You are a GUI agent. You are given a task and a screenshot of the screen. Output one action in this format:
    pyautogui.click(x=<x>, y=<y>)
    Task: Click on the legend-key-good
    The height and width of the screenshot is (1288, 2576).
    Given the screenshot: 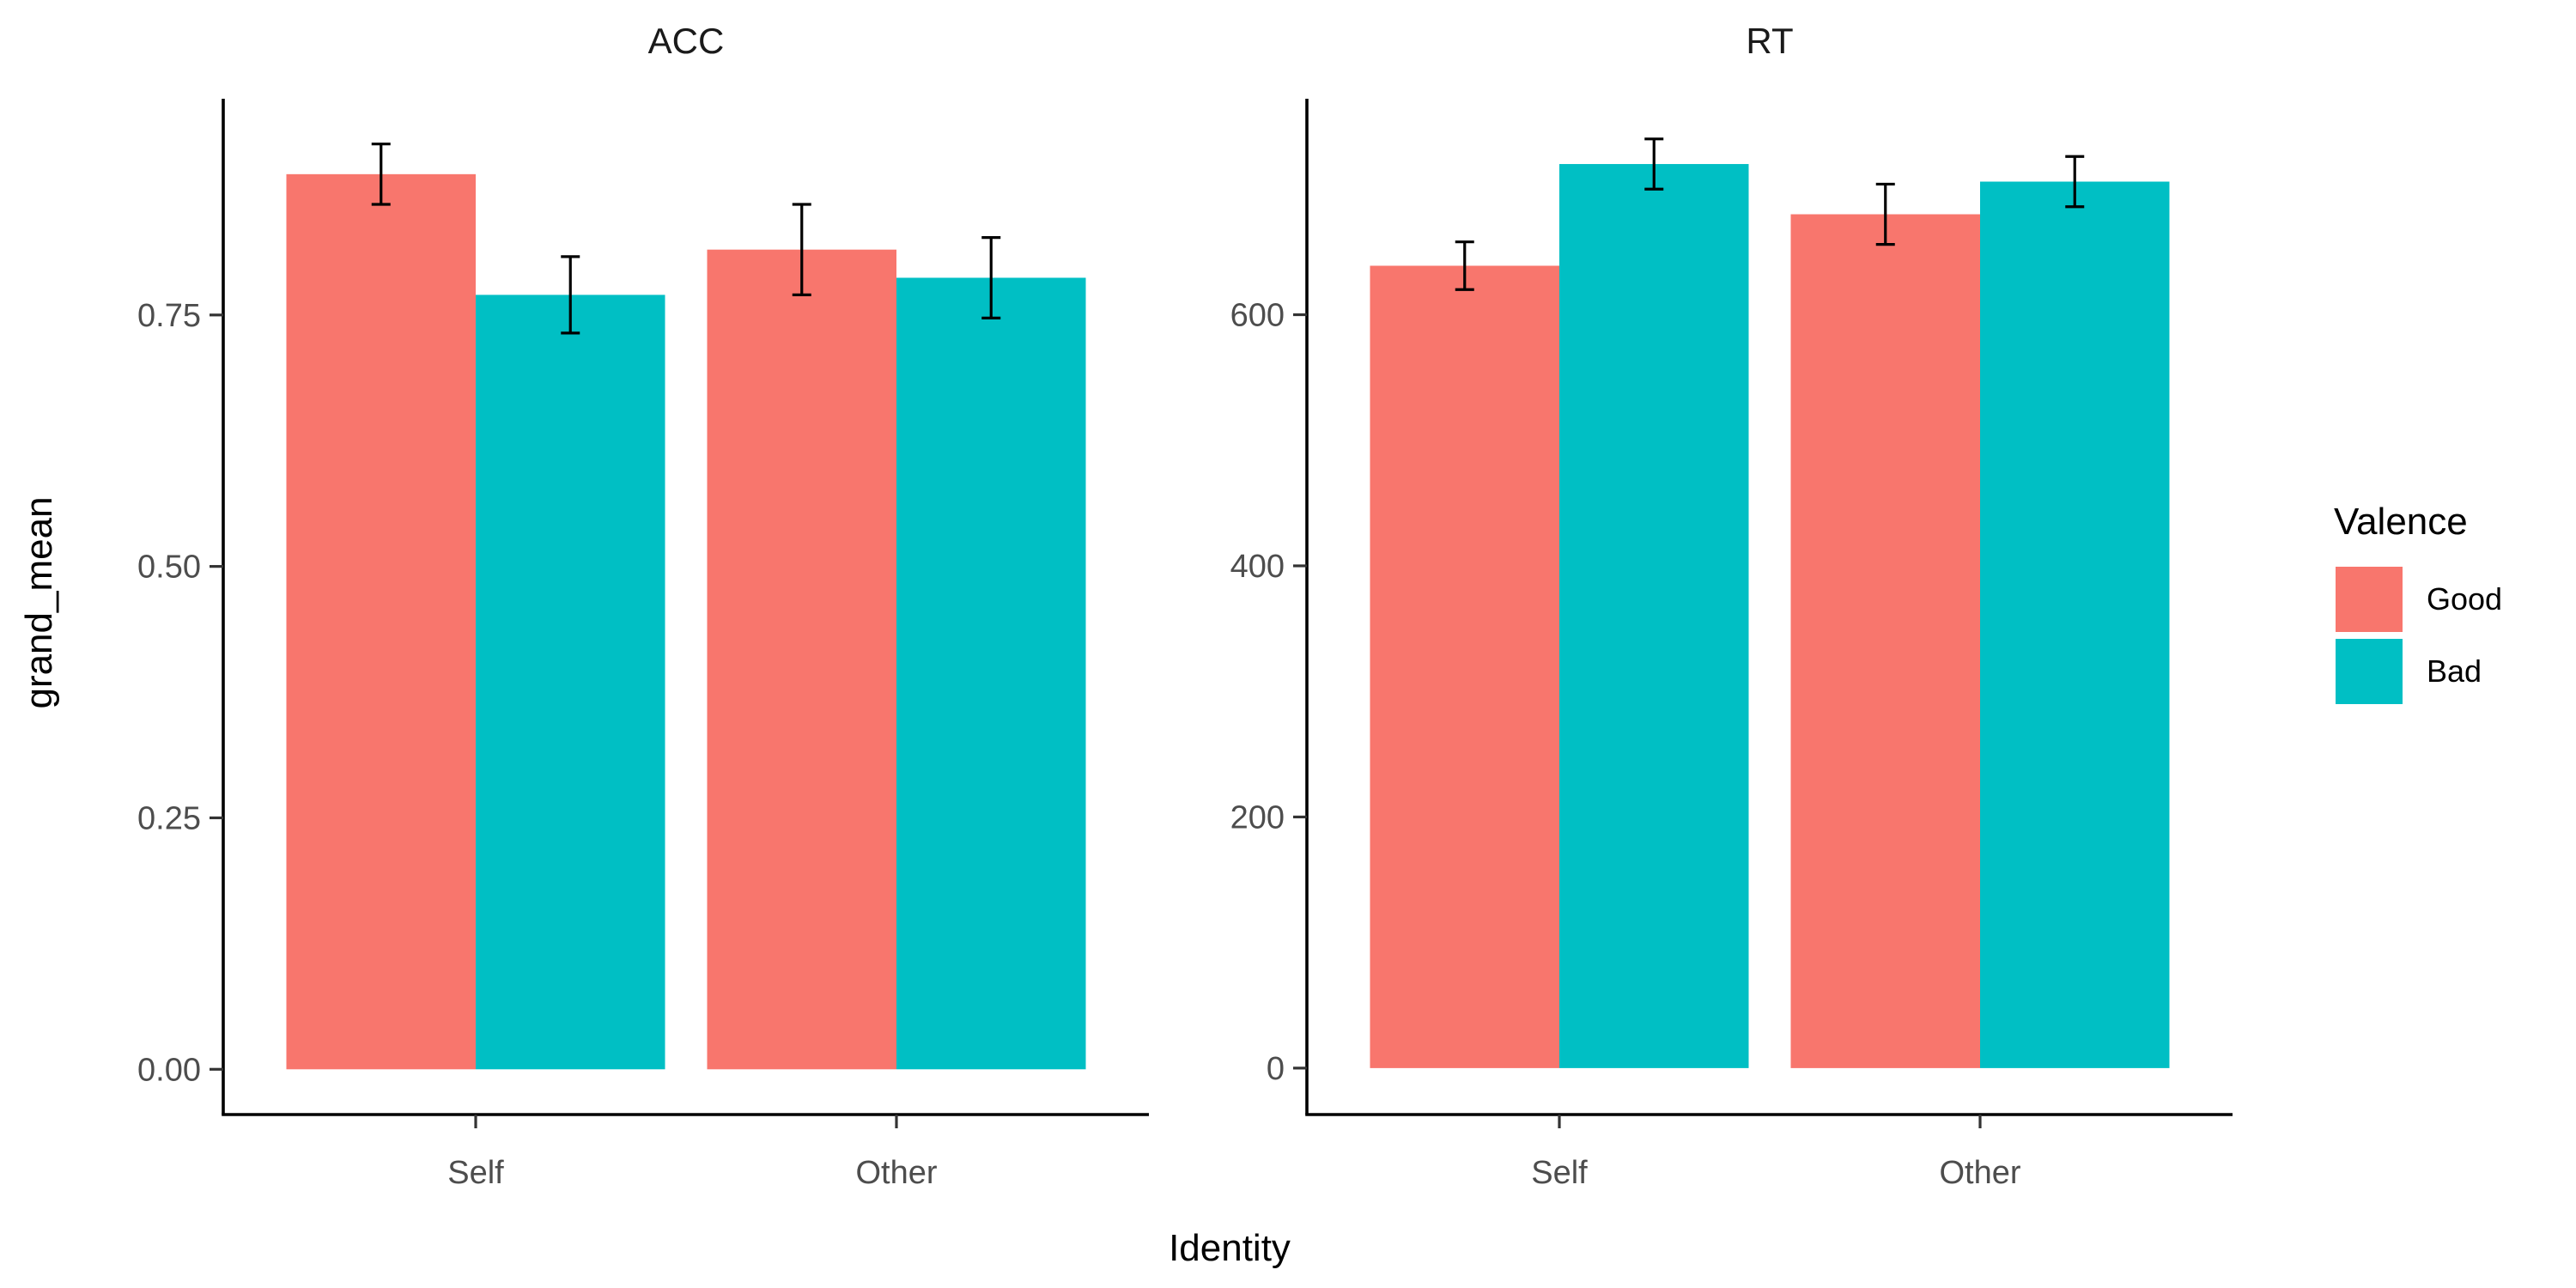 What is the action you would take?
    pyautogui.click(x=2369, y=599)
    